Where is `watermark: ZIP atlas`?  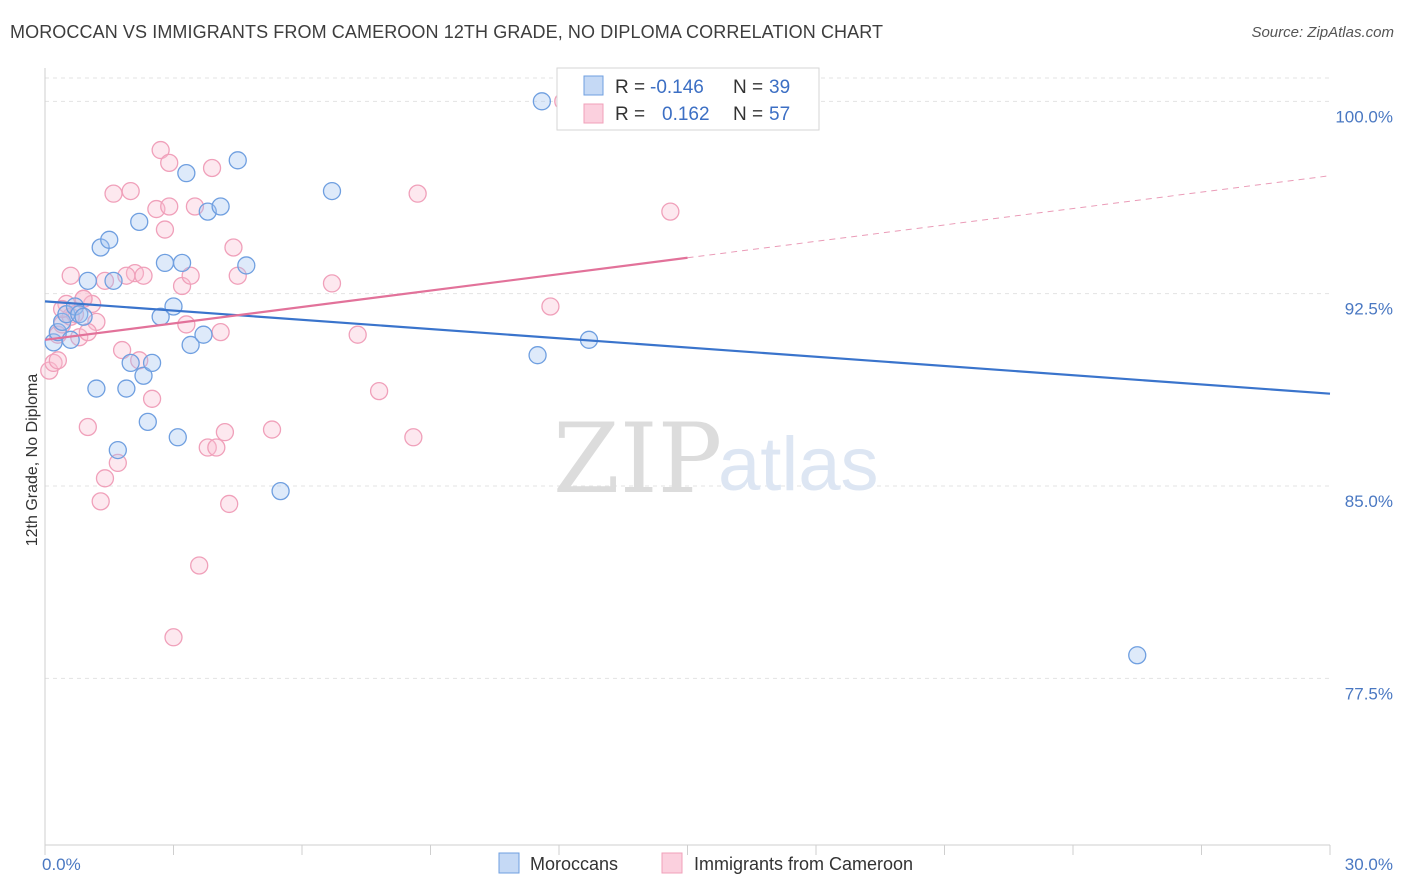
watermark: ZIP atlas is located at coordinates (716, 459).